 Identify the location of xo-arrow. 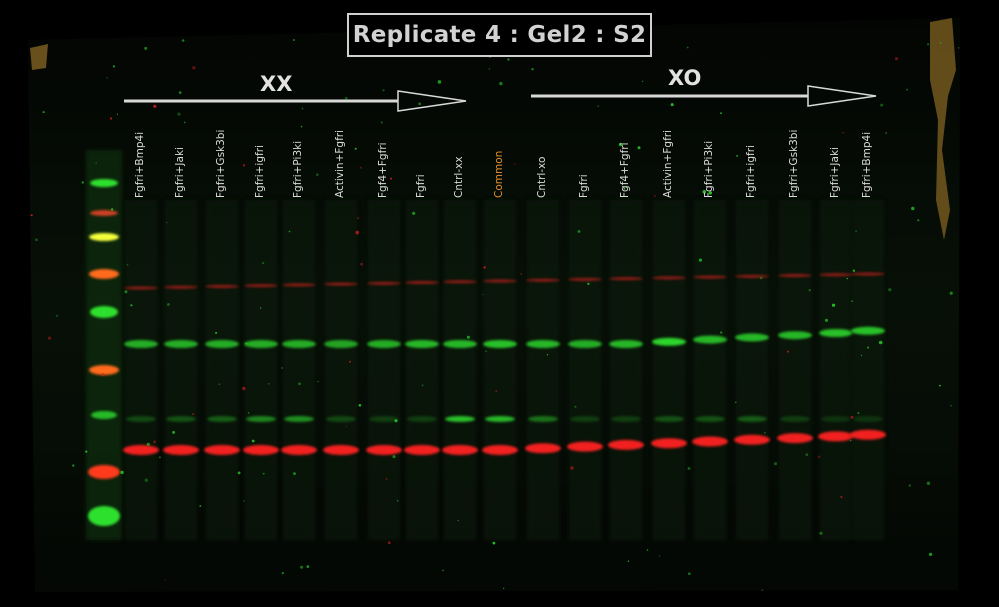
(704, 96).